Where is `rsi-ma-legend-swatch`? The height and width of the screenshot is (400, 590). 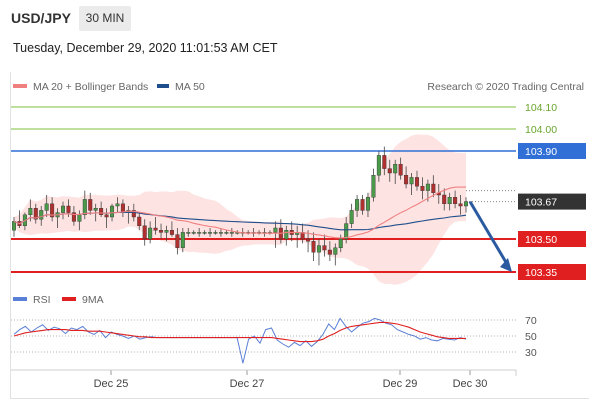
rsi-ma-legend-swatch is located at coordinates (69, 299).